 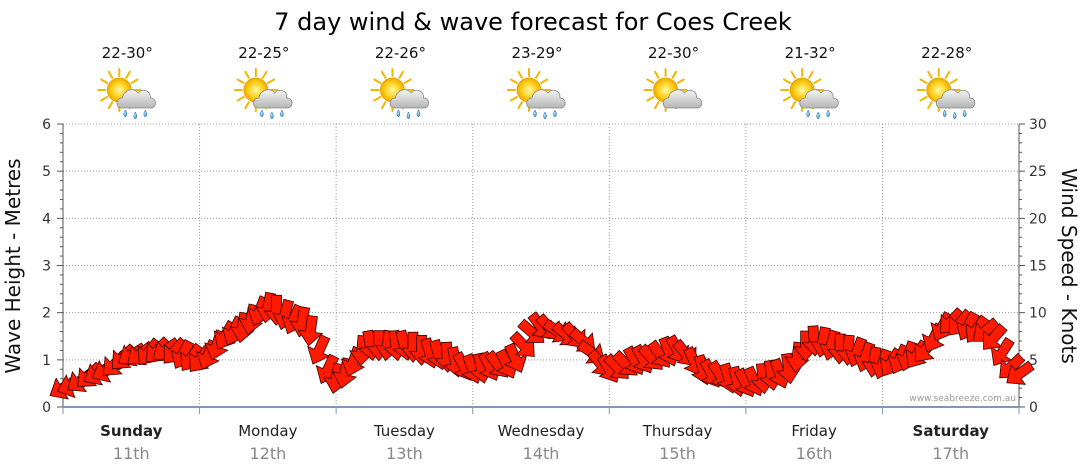 What do you see at coordinates (1038, 125) in the screenshot?
I see `y-right-tick-label: 30` at bounding box center [1038, 125].